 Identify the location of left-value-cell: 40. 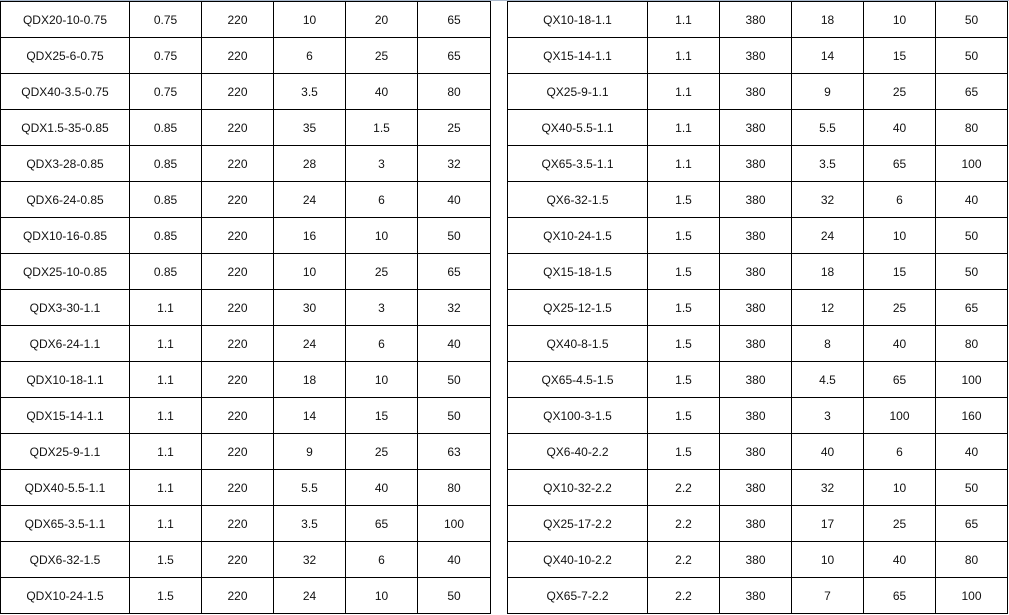
(454, 559).